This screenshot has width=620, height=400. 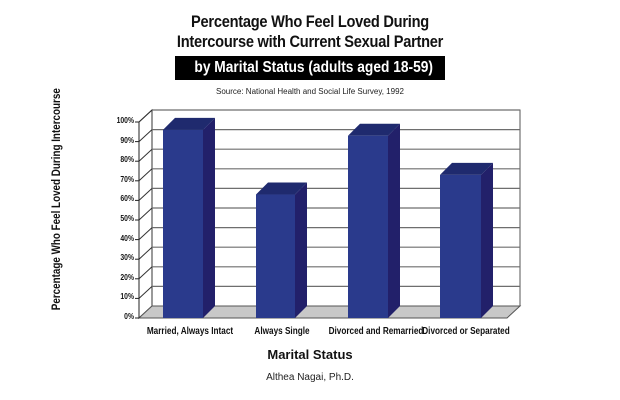 What do you see at coordinates (310, 354) in the screenshot?
I see `x-axis-label: Marital Status` at bounding box center [310, 354].